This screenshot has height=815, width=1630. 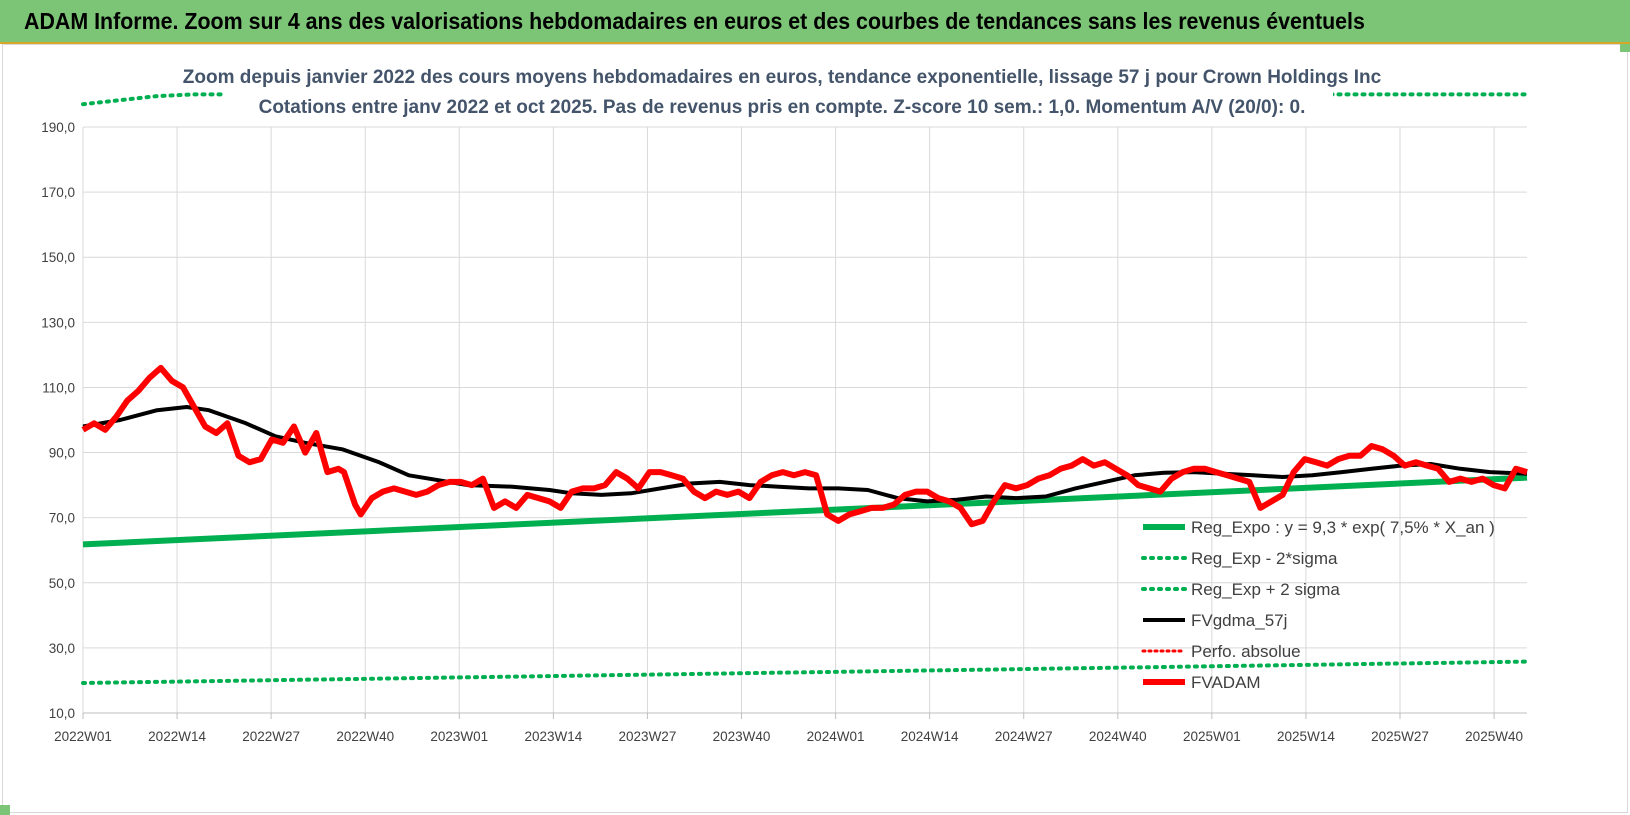 I want to click on legend-label: Reg_Exp - 2*sigma, so click(x=1264, y=558).